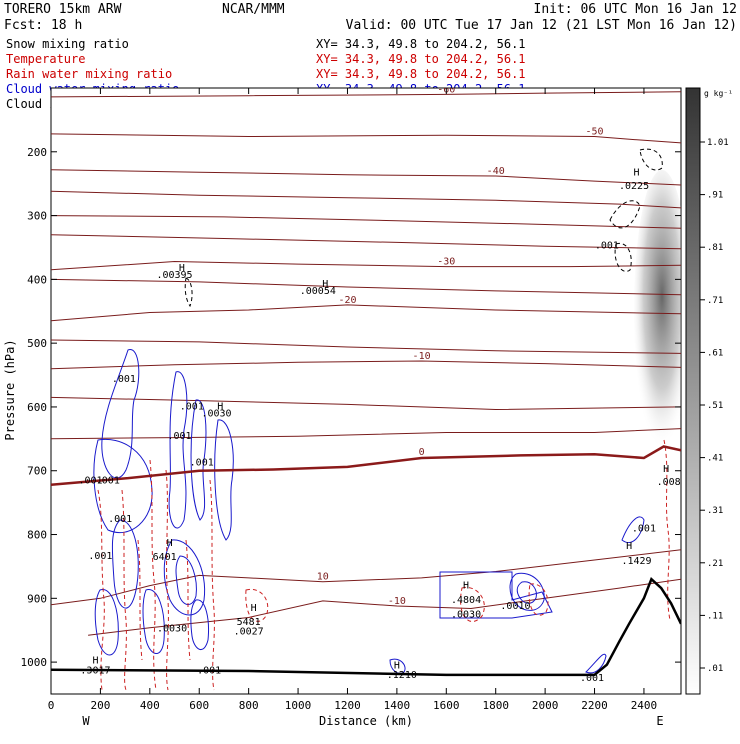 The image size is (740, 744). Describe the element at coordinates (34, 662) in the screenshot. I see `y-tick-label: 1000` at that location.